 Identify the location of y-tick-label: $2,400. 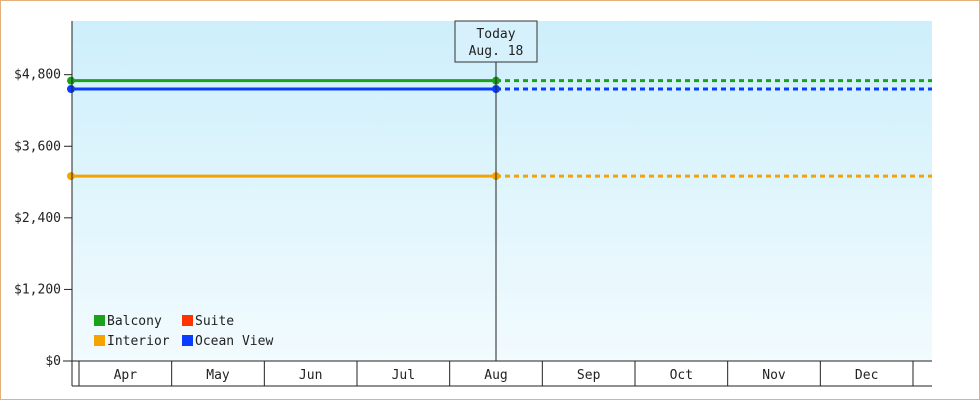
(37, 218).